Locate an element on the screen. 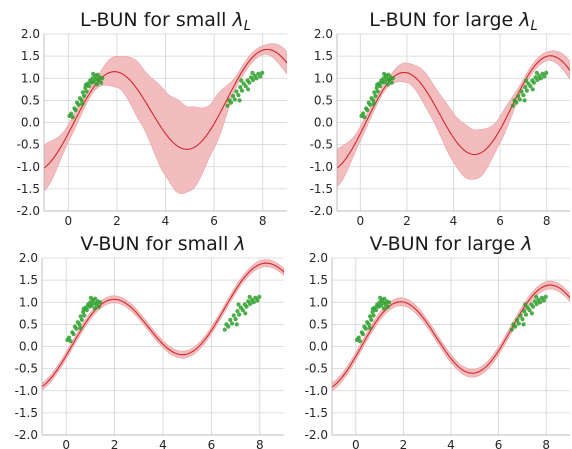 This screenshot has height=449, width=572. y-tick-label: -2.0 is located at coordinates (316, 435).